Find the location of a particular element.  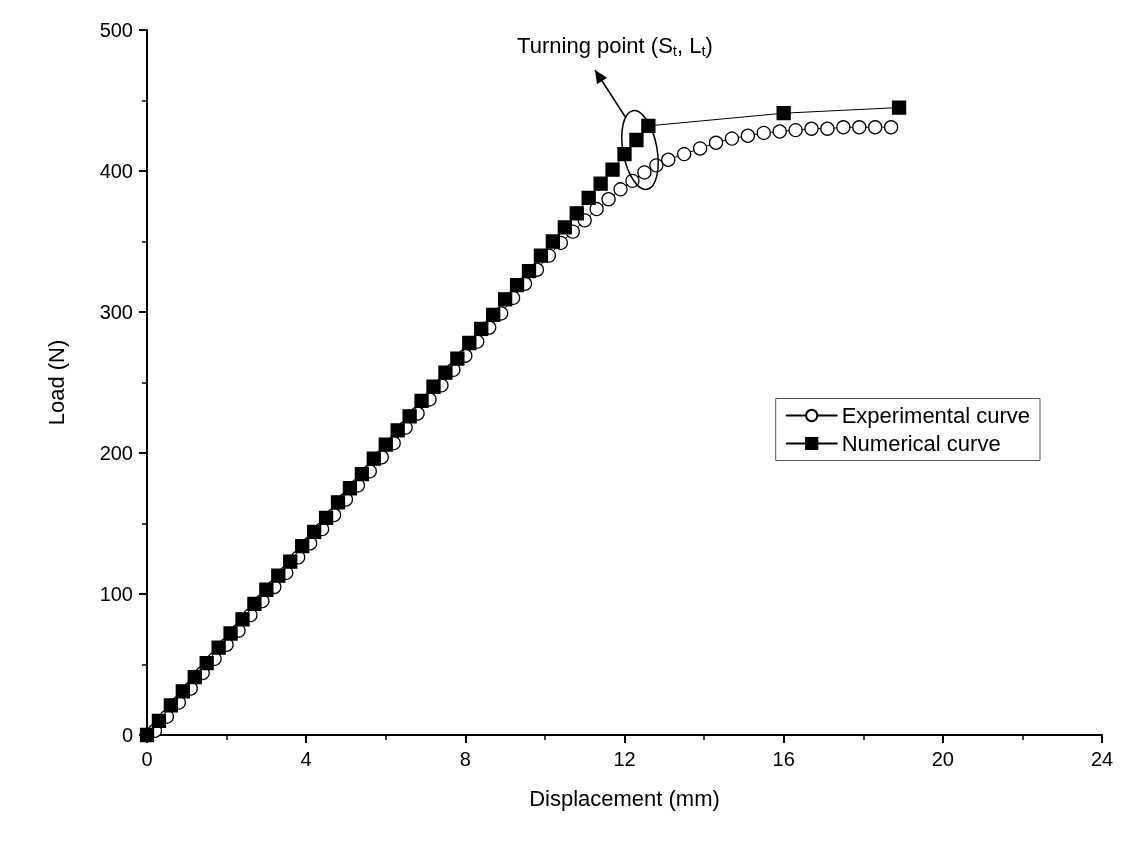

y-tick-label: 0 is located at coordinates (127, 735).